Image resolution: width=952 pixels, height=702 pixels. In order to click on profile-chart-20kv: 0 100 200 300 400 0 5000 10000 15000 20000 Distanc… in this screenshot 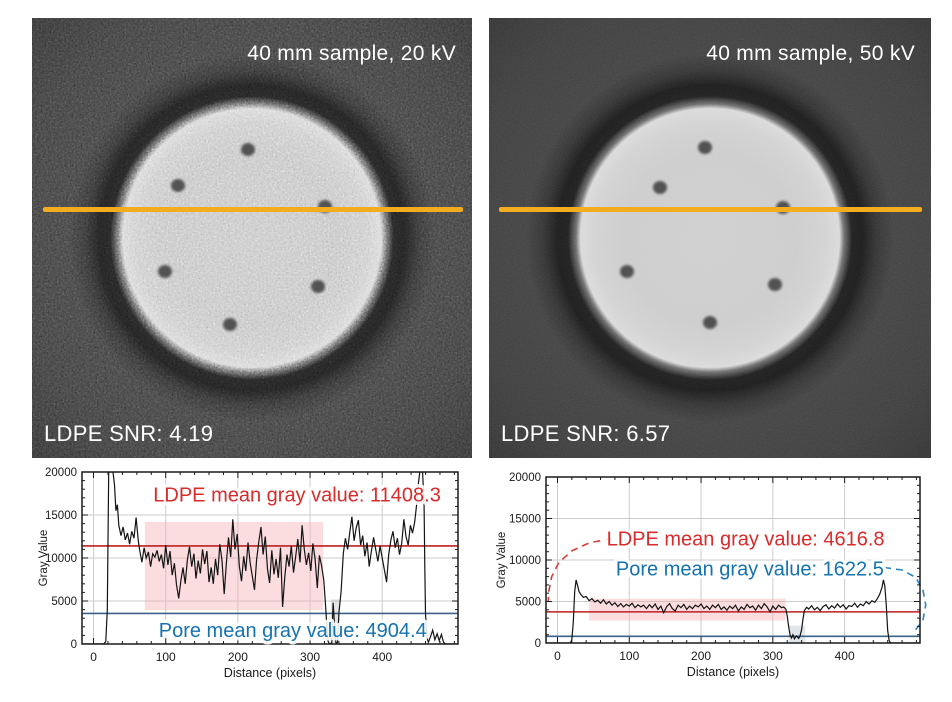, I will do `click(248, 573)`.